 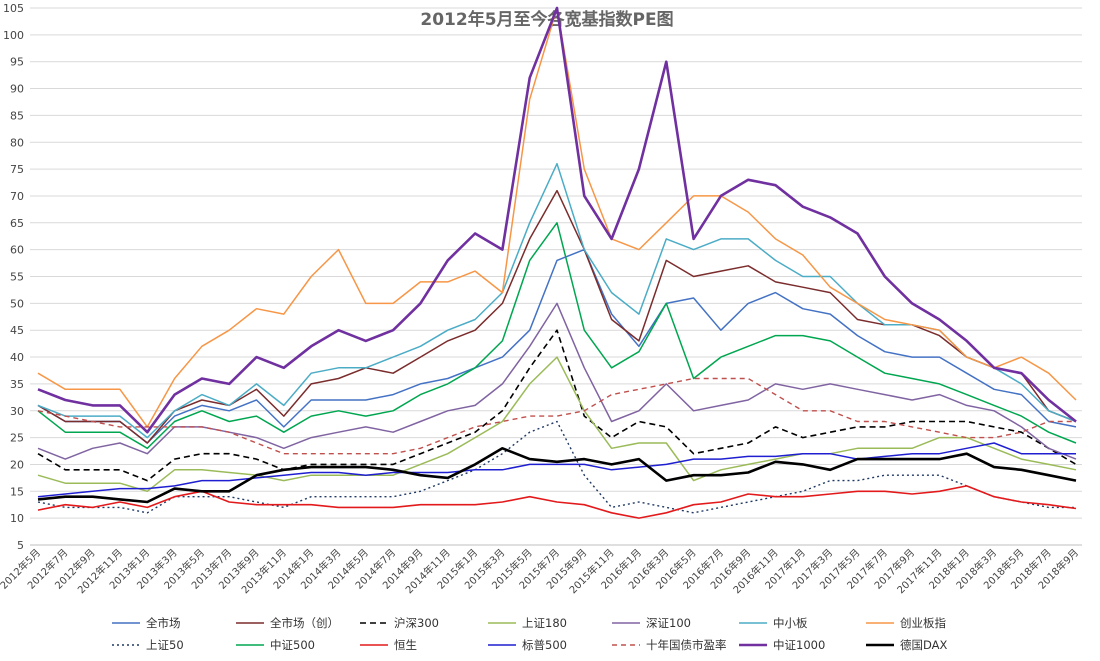 What do you see at coordinates (924, 645) in the screenshot?
I see `legend-label: 德国DAX` at bounding box center [924, 645].